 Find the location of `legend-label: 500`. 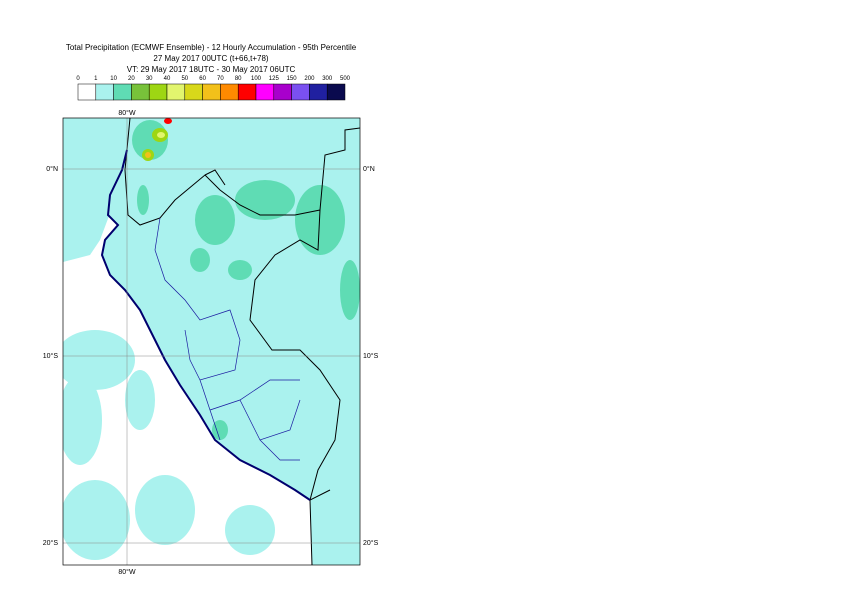

legend-label: 500 is located at coordinates (345, 79).